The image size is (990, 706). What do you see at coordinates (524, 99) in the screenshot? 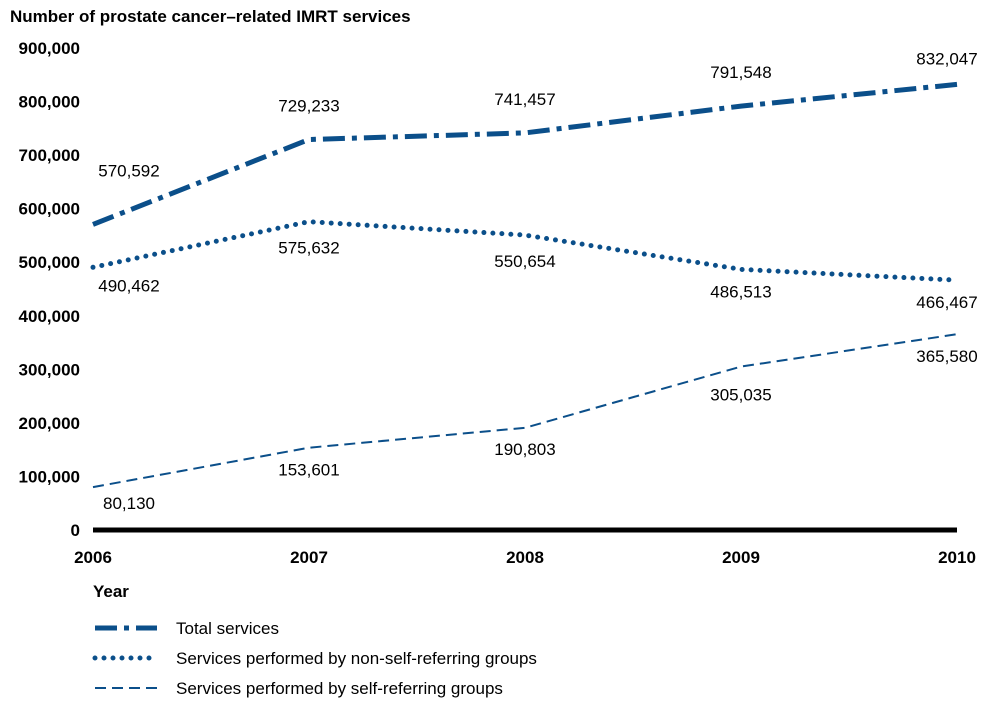
I see `data-label: 741,457` at bounding box center [524, 99].